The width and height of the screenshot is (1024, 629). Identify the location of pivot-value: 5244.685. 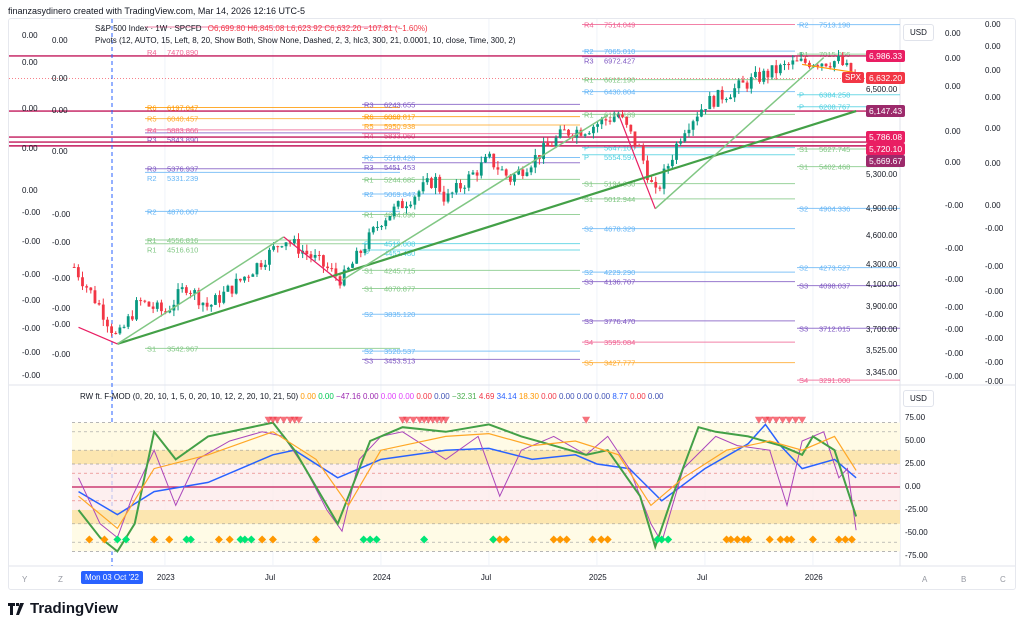
(399, 179).